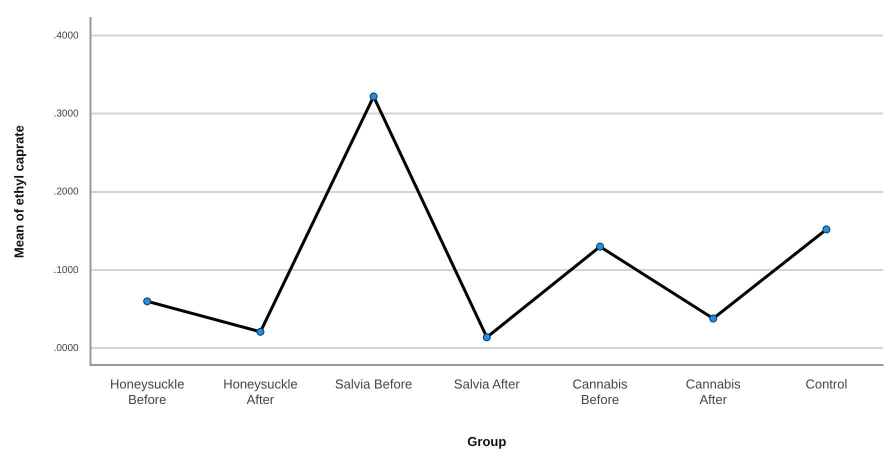  Describe the element at coordinates (826, 384) in the screenshot. I see `x-tick-label: Control` at that location.